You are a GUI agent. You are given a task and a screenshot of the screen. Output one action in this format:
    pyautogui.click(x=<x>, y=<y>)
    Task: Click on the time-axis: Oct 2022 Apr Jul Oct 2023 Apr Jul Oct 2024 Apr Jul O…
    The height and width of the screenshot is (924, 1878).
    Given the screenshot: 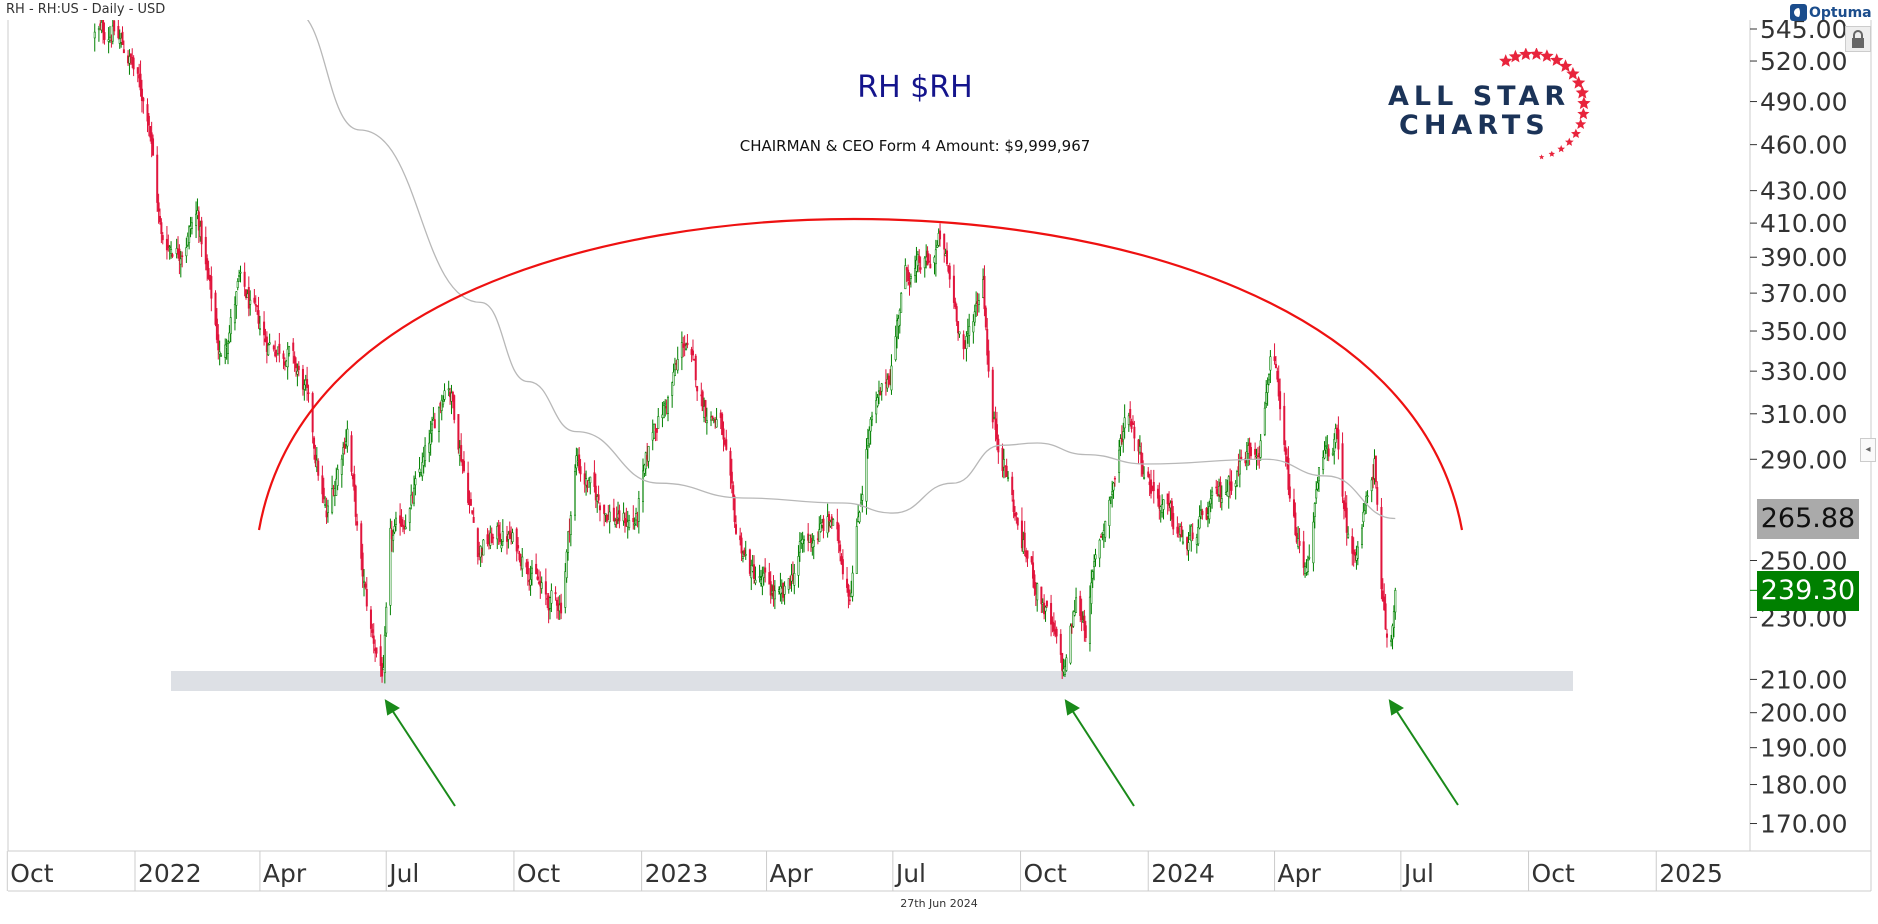 What is the action you would take?
    pyautogui.click(x=864, y=871)
    